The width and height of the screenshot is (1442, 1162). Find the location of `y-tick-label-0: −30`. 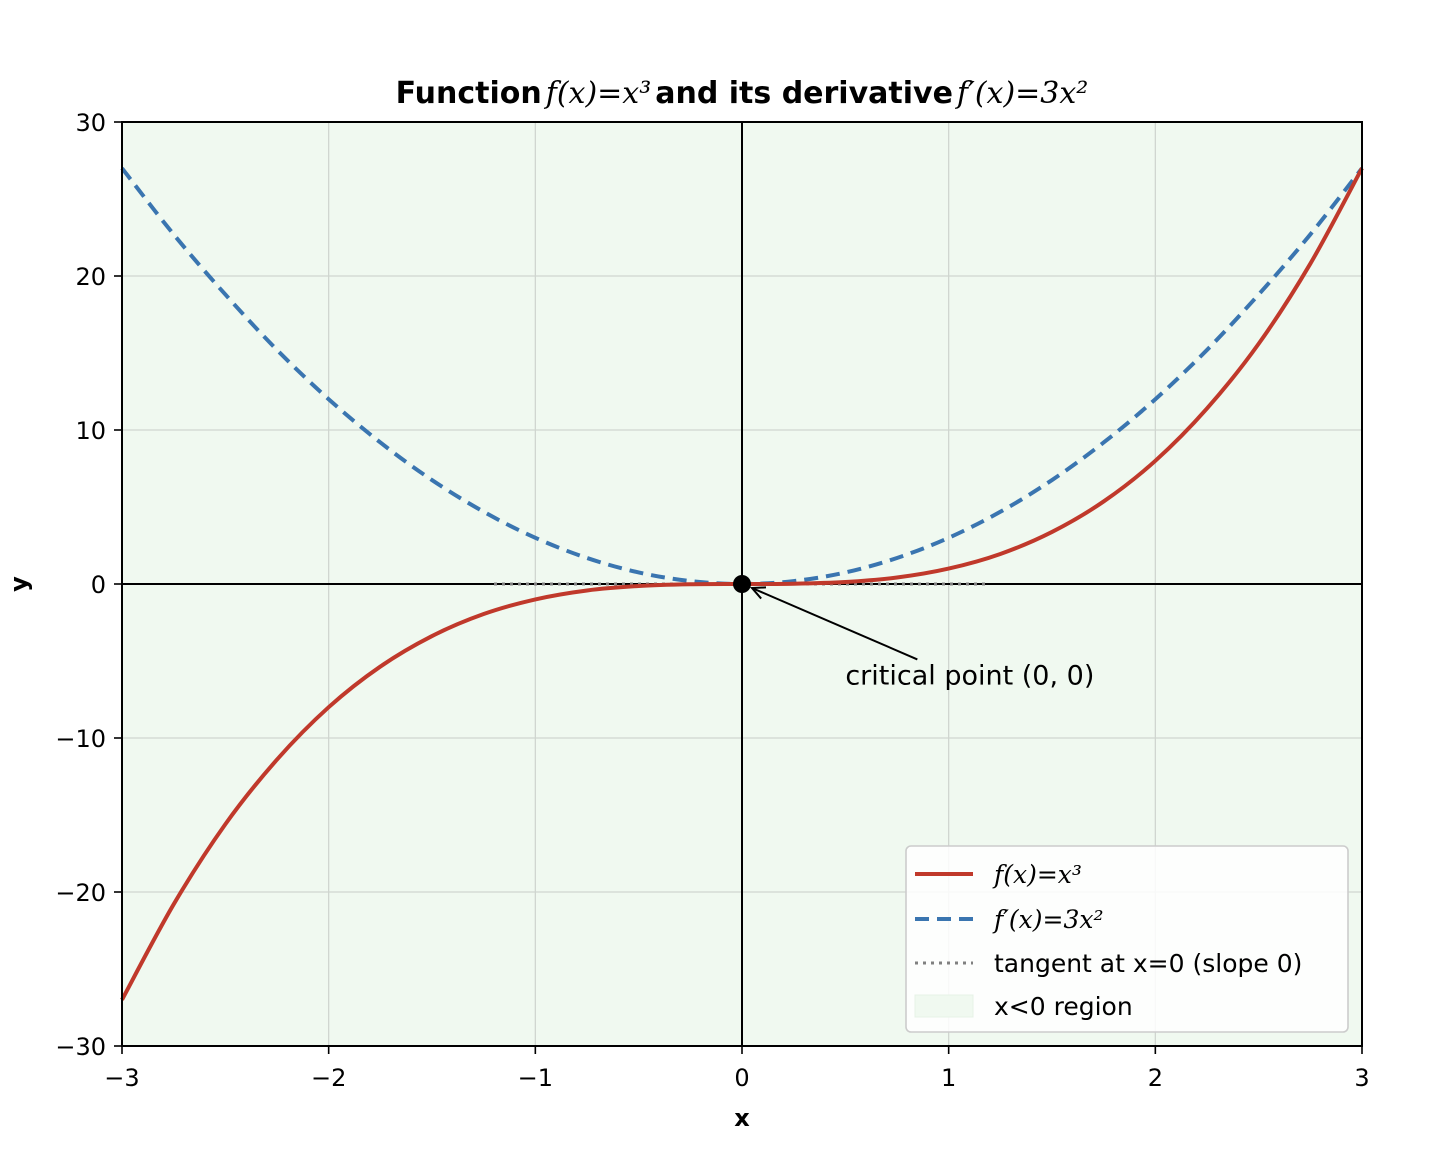

y-tick-label-0: −30 is located at coordinates (80, 1047).